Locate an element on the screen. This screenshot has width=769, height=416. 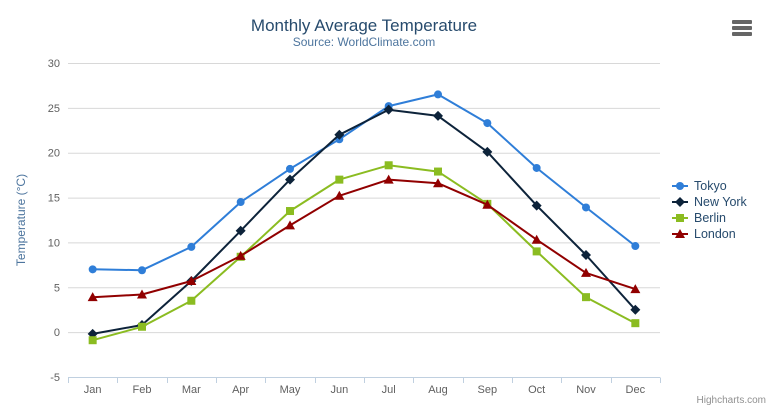
x-tick-label: Sep is located at coordinates (488, 390).